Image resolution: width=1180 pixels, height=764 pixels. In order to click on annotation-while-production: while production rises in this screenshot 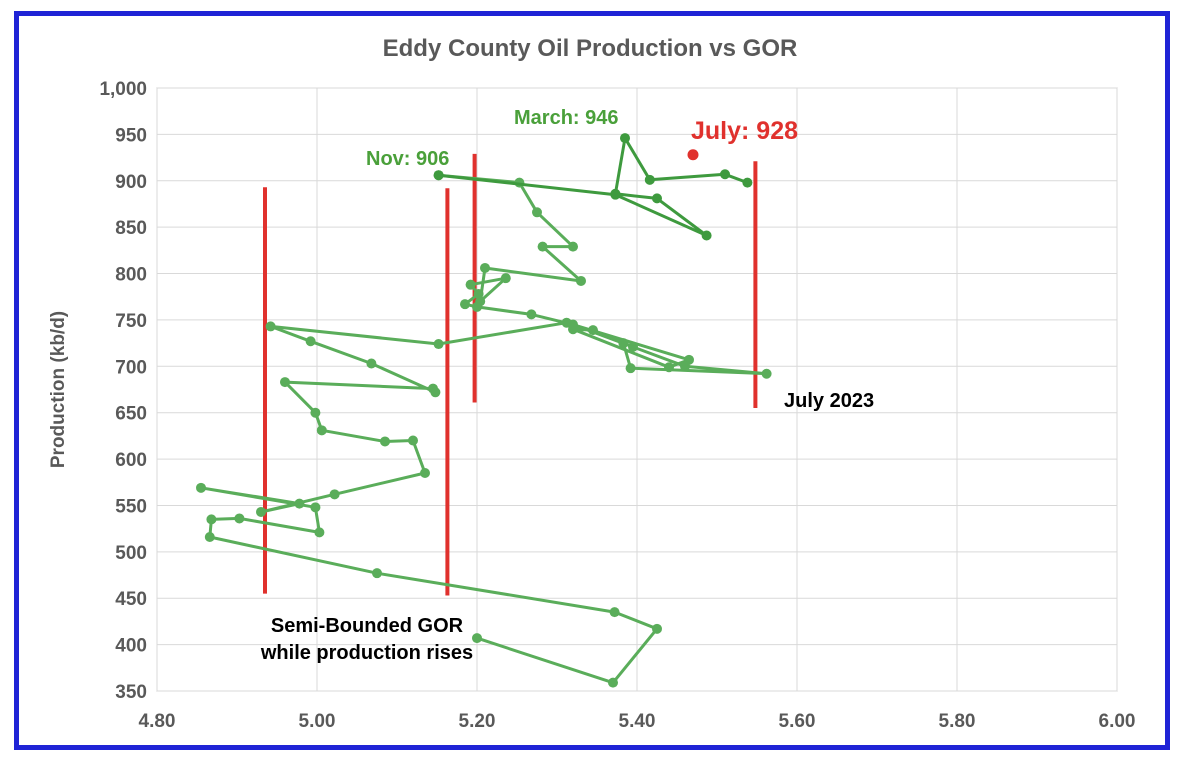, I will do `click(366, 653)`.